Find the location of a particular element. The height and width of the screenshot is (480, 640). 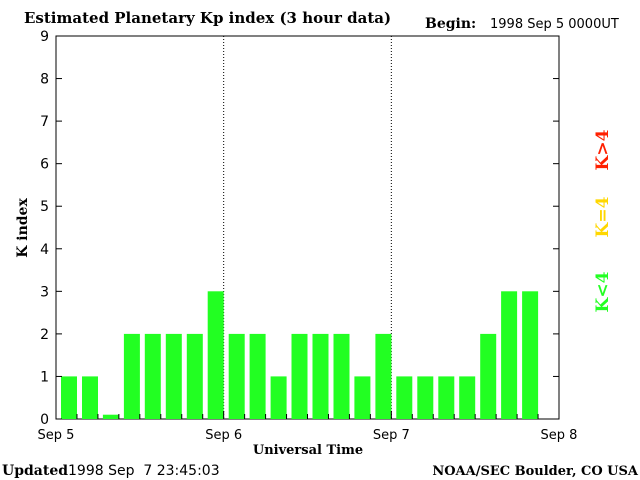

data-source: NOAA/SEC Boulder, CO USA is located at coordinates (535, 471).